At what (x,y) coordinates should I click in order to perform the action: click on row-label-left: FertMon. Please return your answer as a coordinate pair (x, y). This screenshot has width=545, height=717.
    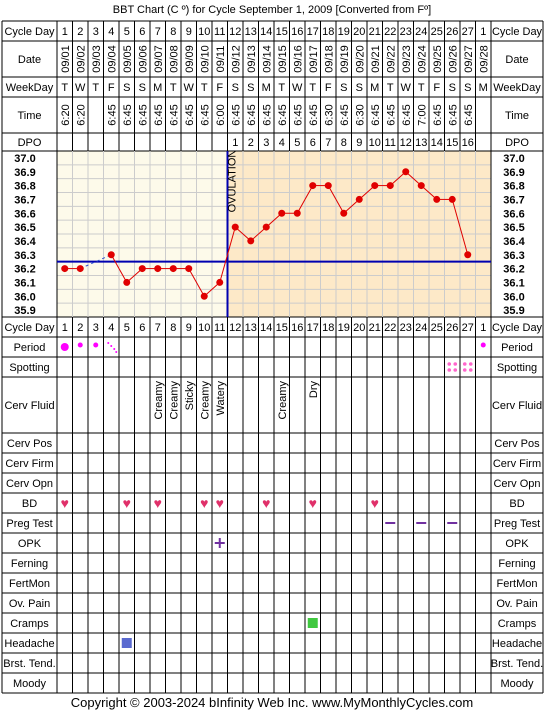
    Looking at the image, I should click on (29, 584).